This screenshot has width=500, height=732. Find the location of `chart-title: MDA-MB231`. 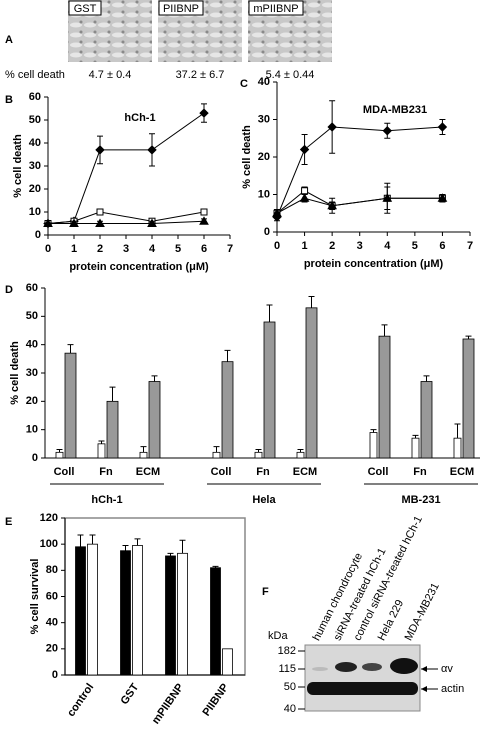

chart-title: MDA-MB231 is located at coordinates (395, 110).